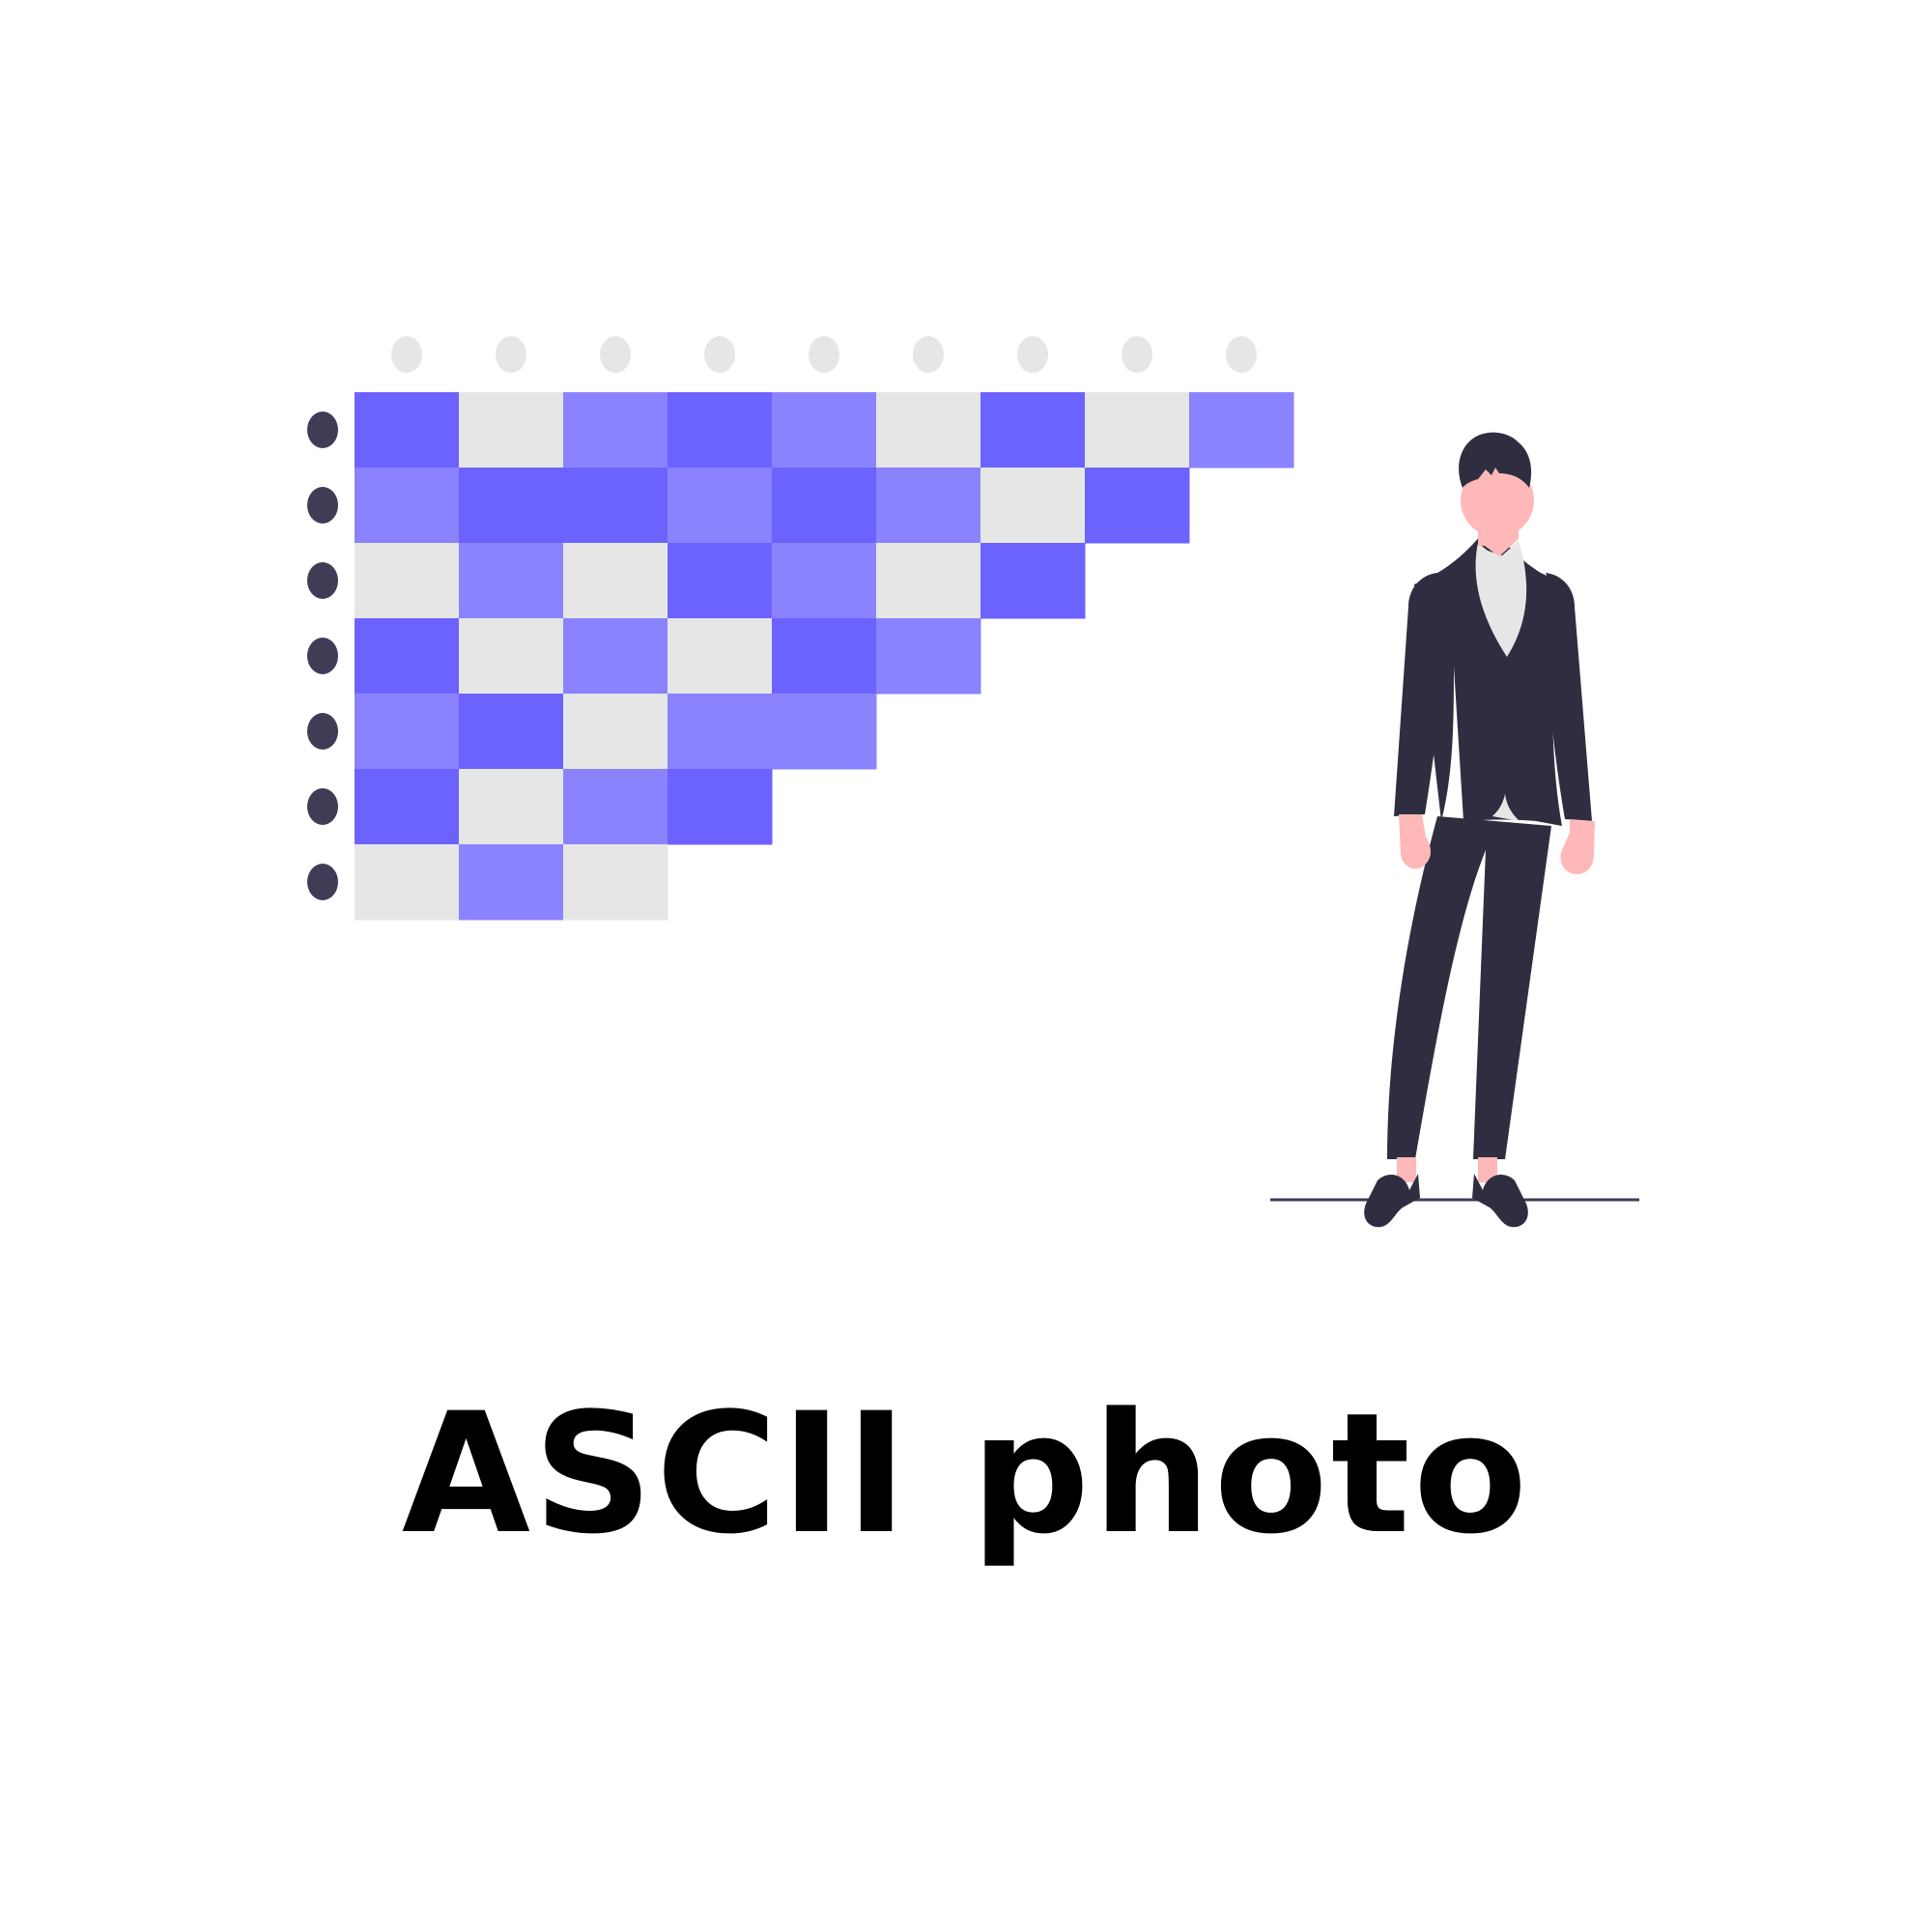 The height and width of the screenshot is (1932, 1932). Describe the element at coordinates (1577, 847) in the screenshot. I see `right-hand` at that location.